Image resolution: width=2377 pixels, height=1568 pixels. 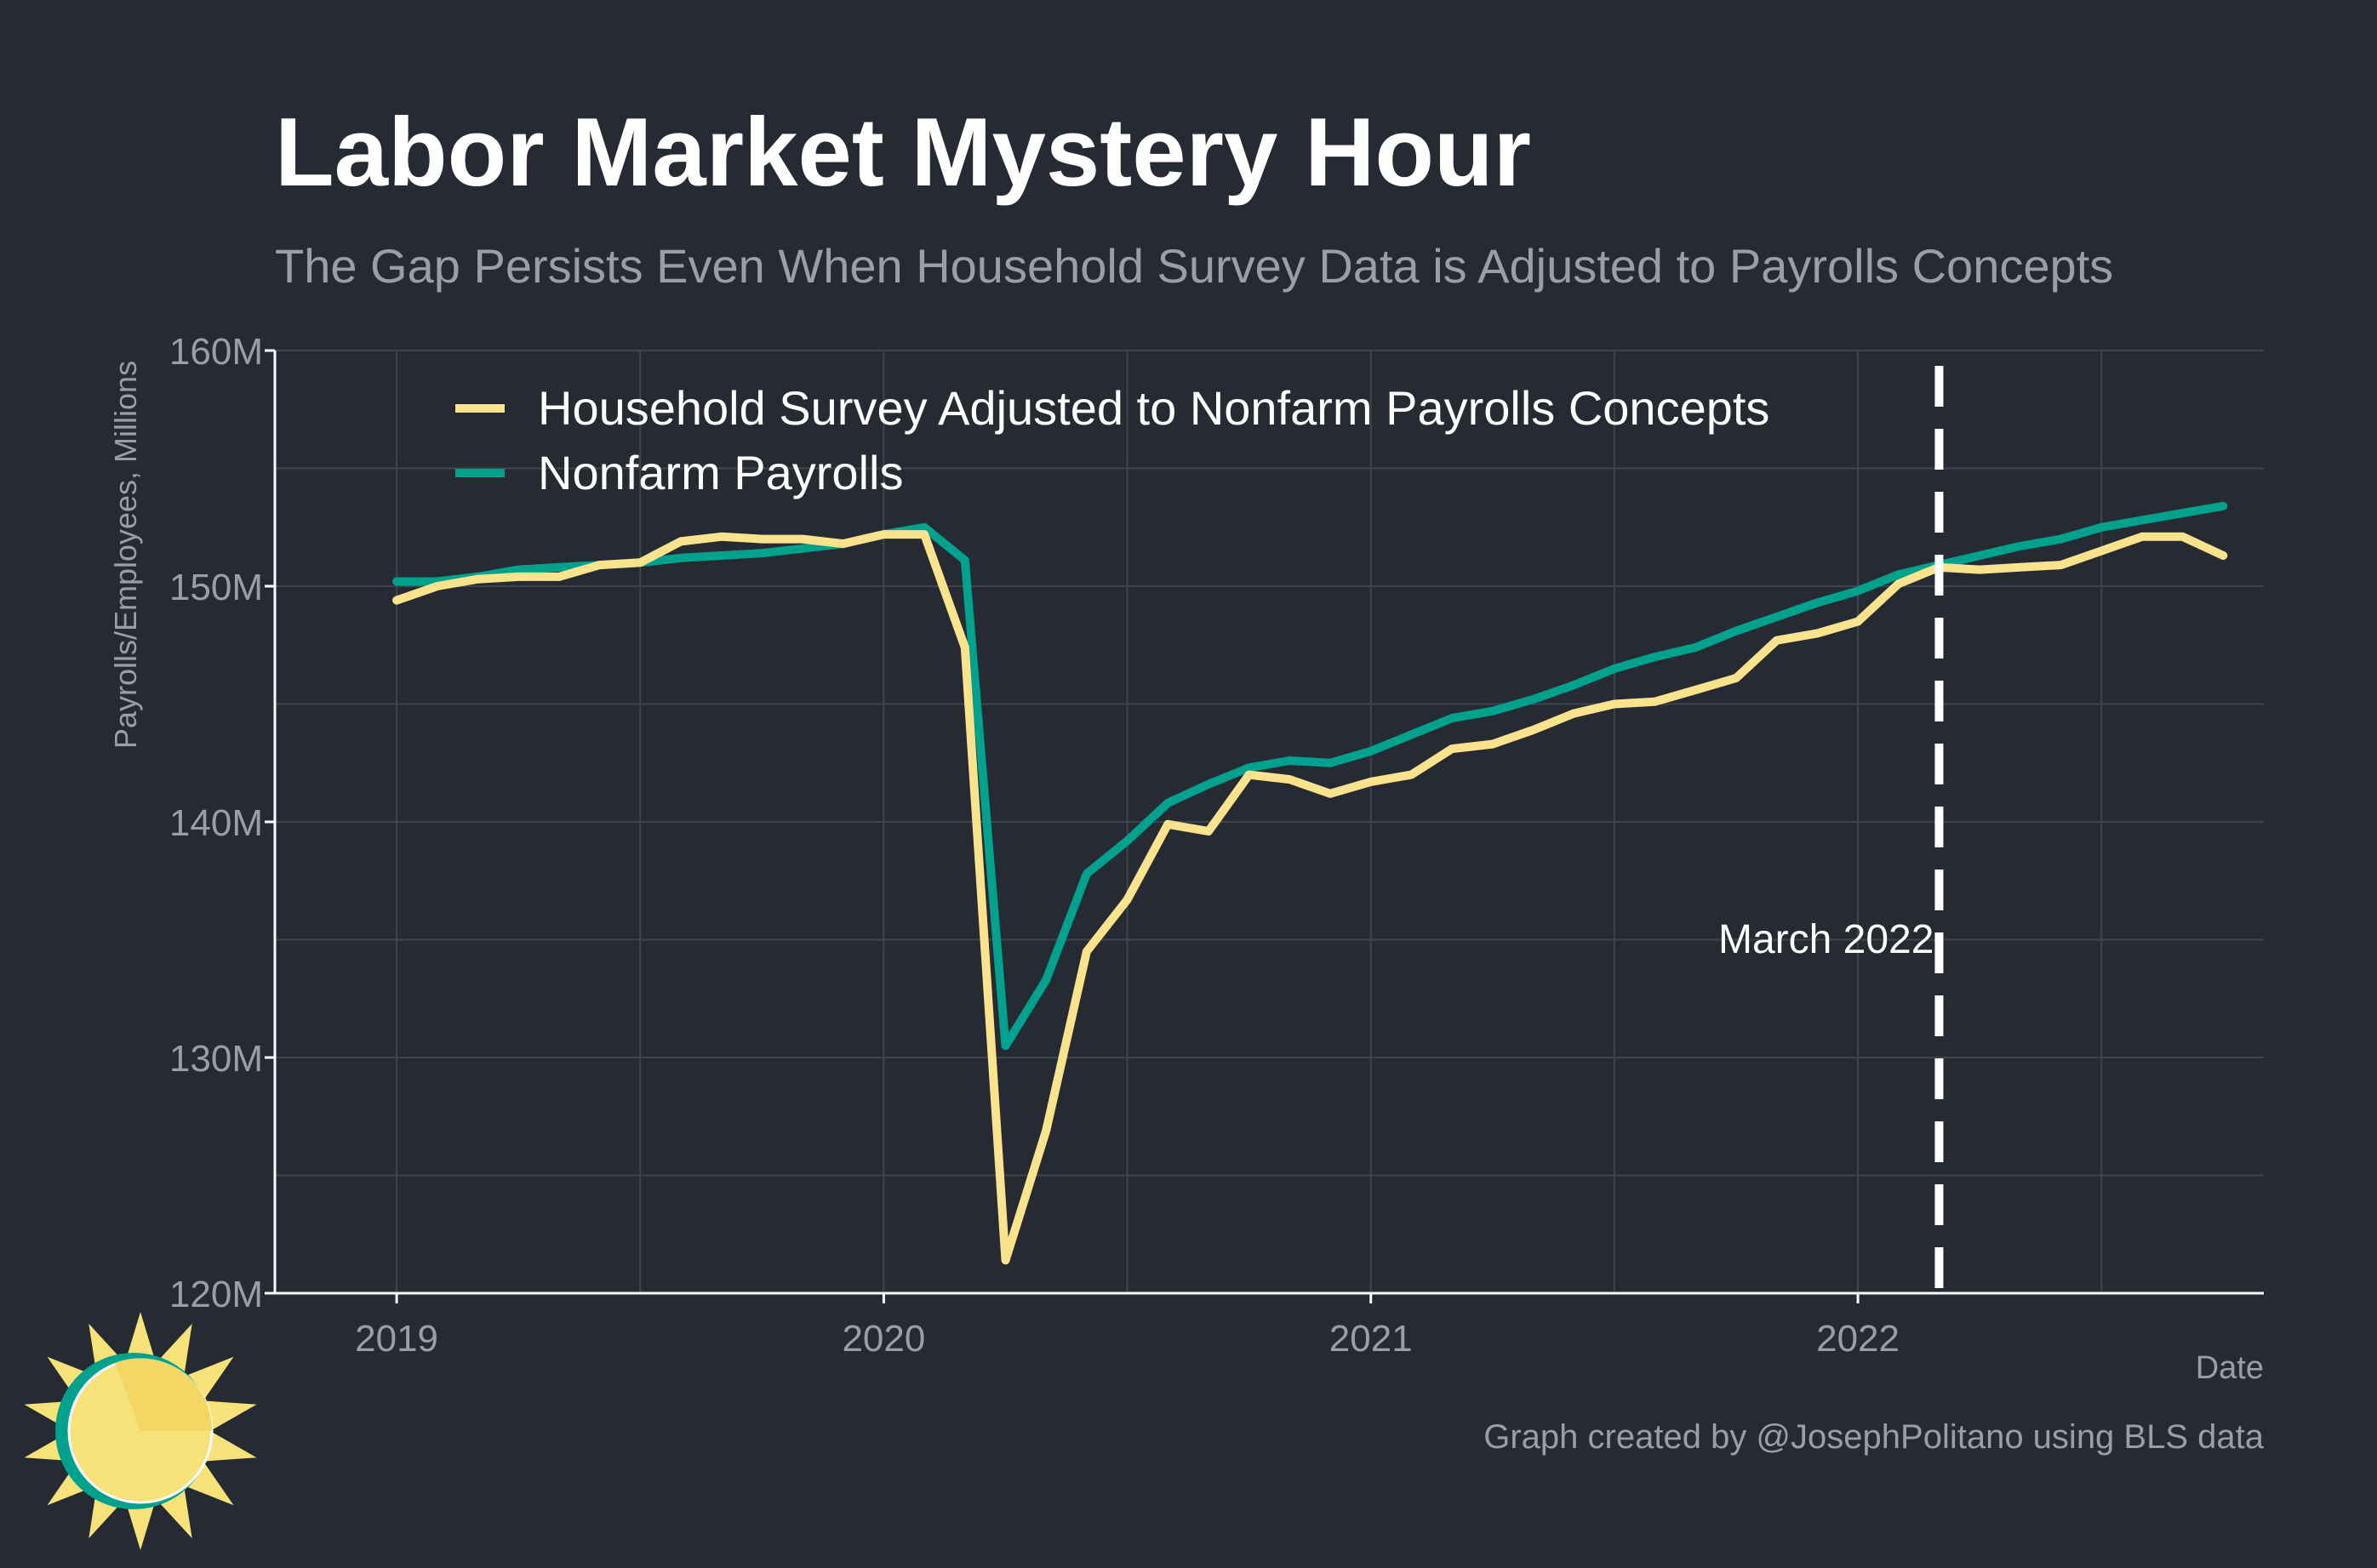 I want to click on sun-logo-icon, so click(x=140, y=1431).